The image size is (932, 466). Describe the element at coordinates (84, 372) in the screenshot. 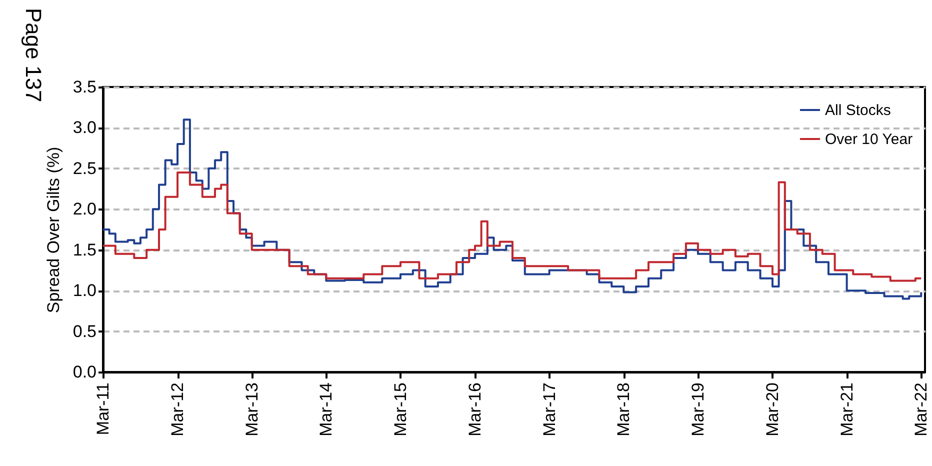

I see `y-tick-label: 0.0` at that location.